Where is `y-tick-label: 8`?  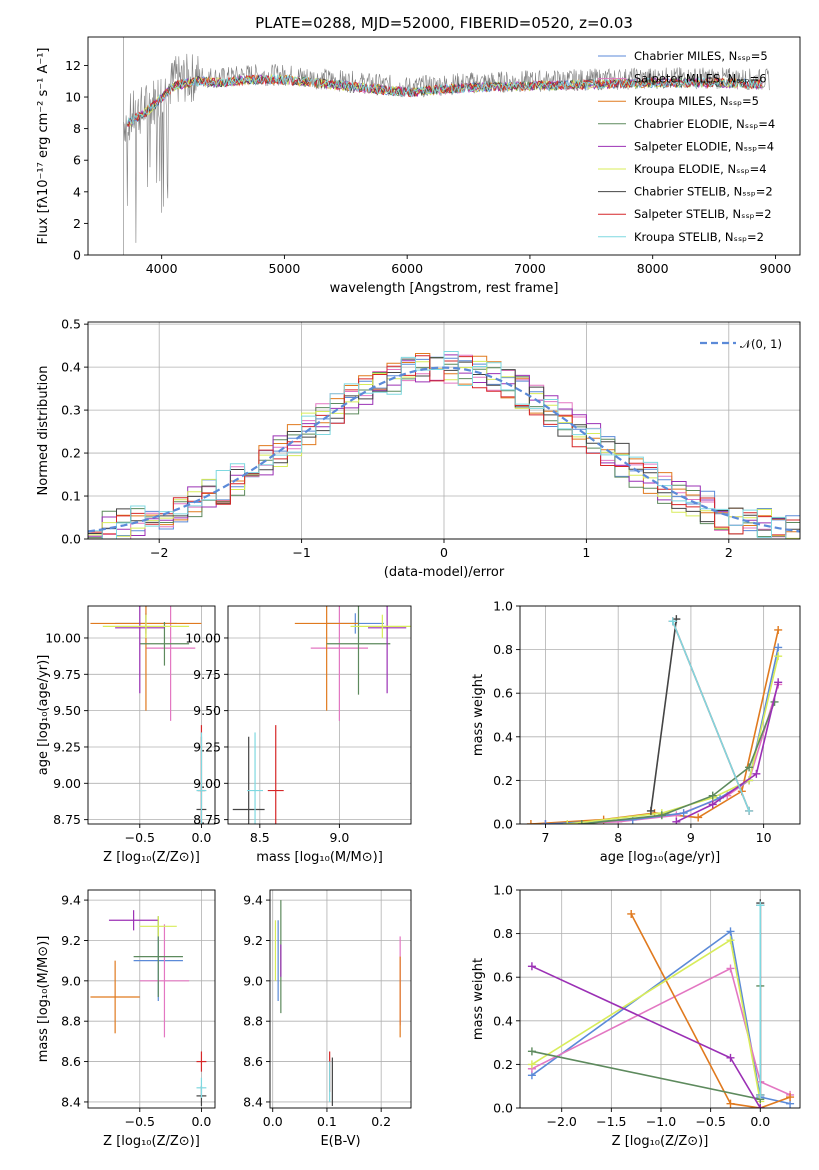
y-tick-label: 8 is located at coordinates (77, 128).